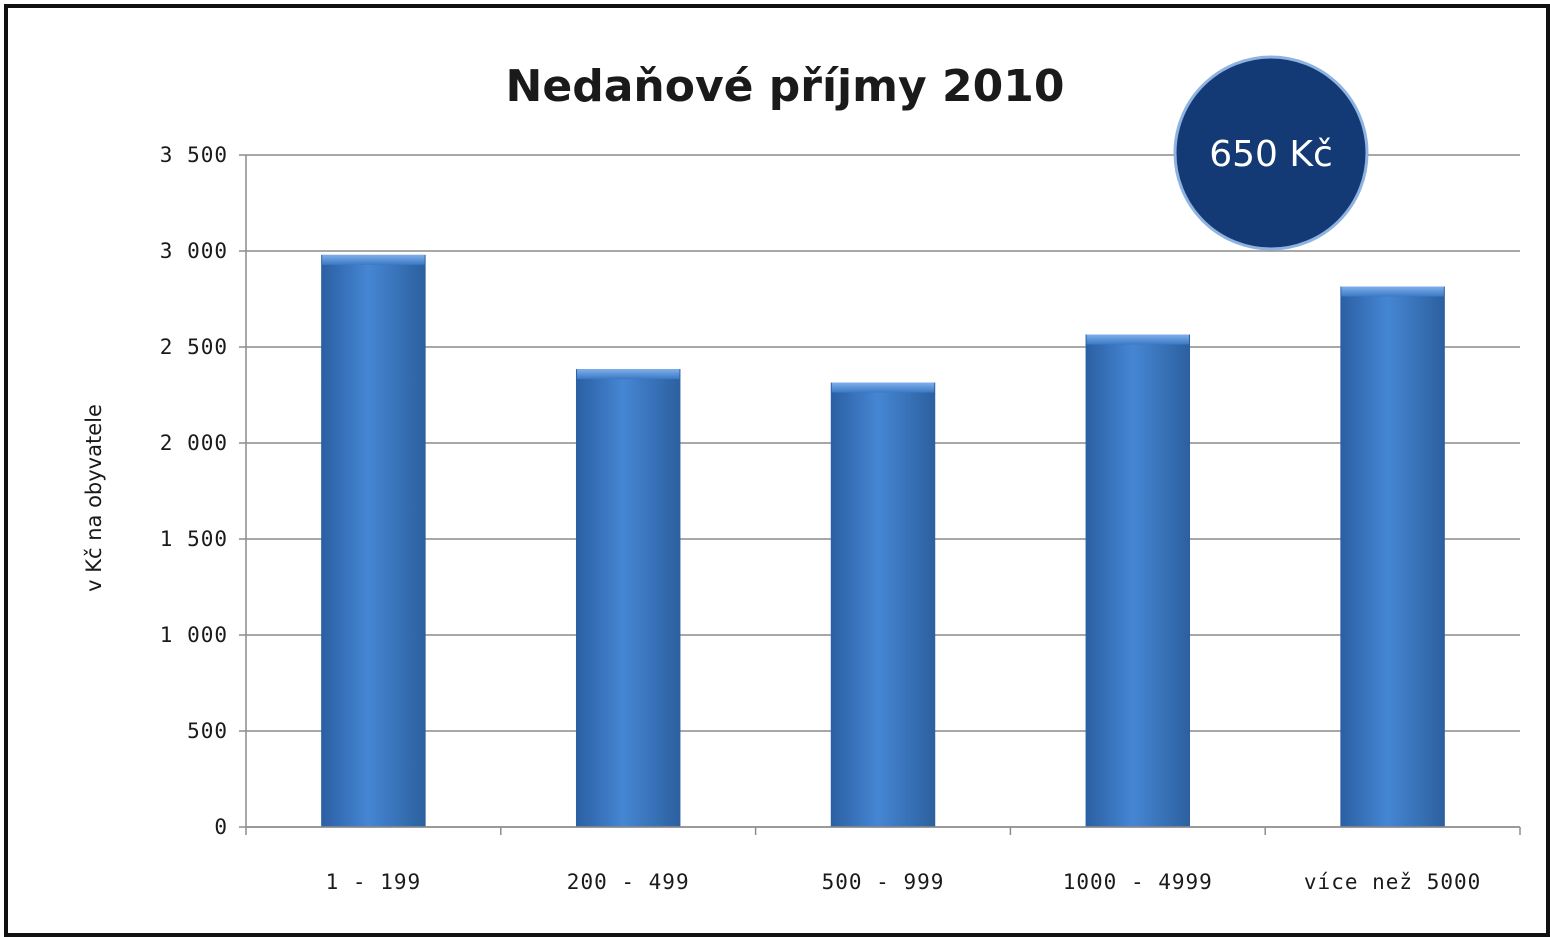 The height and width of the screenshot is (937, 1550). What do you see at coordinates (203, 491) in the screenshot?
I see `y-axis-ticks: 0 500 1 000 1 500 2 000 2 500 3 000 3 500` at bounding box center [203, 491].